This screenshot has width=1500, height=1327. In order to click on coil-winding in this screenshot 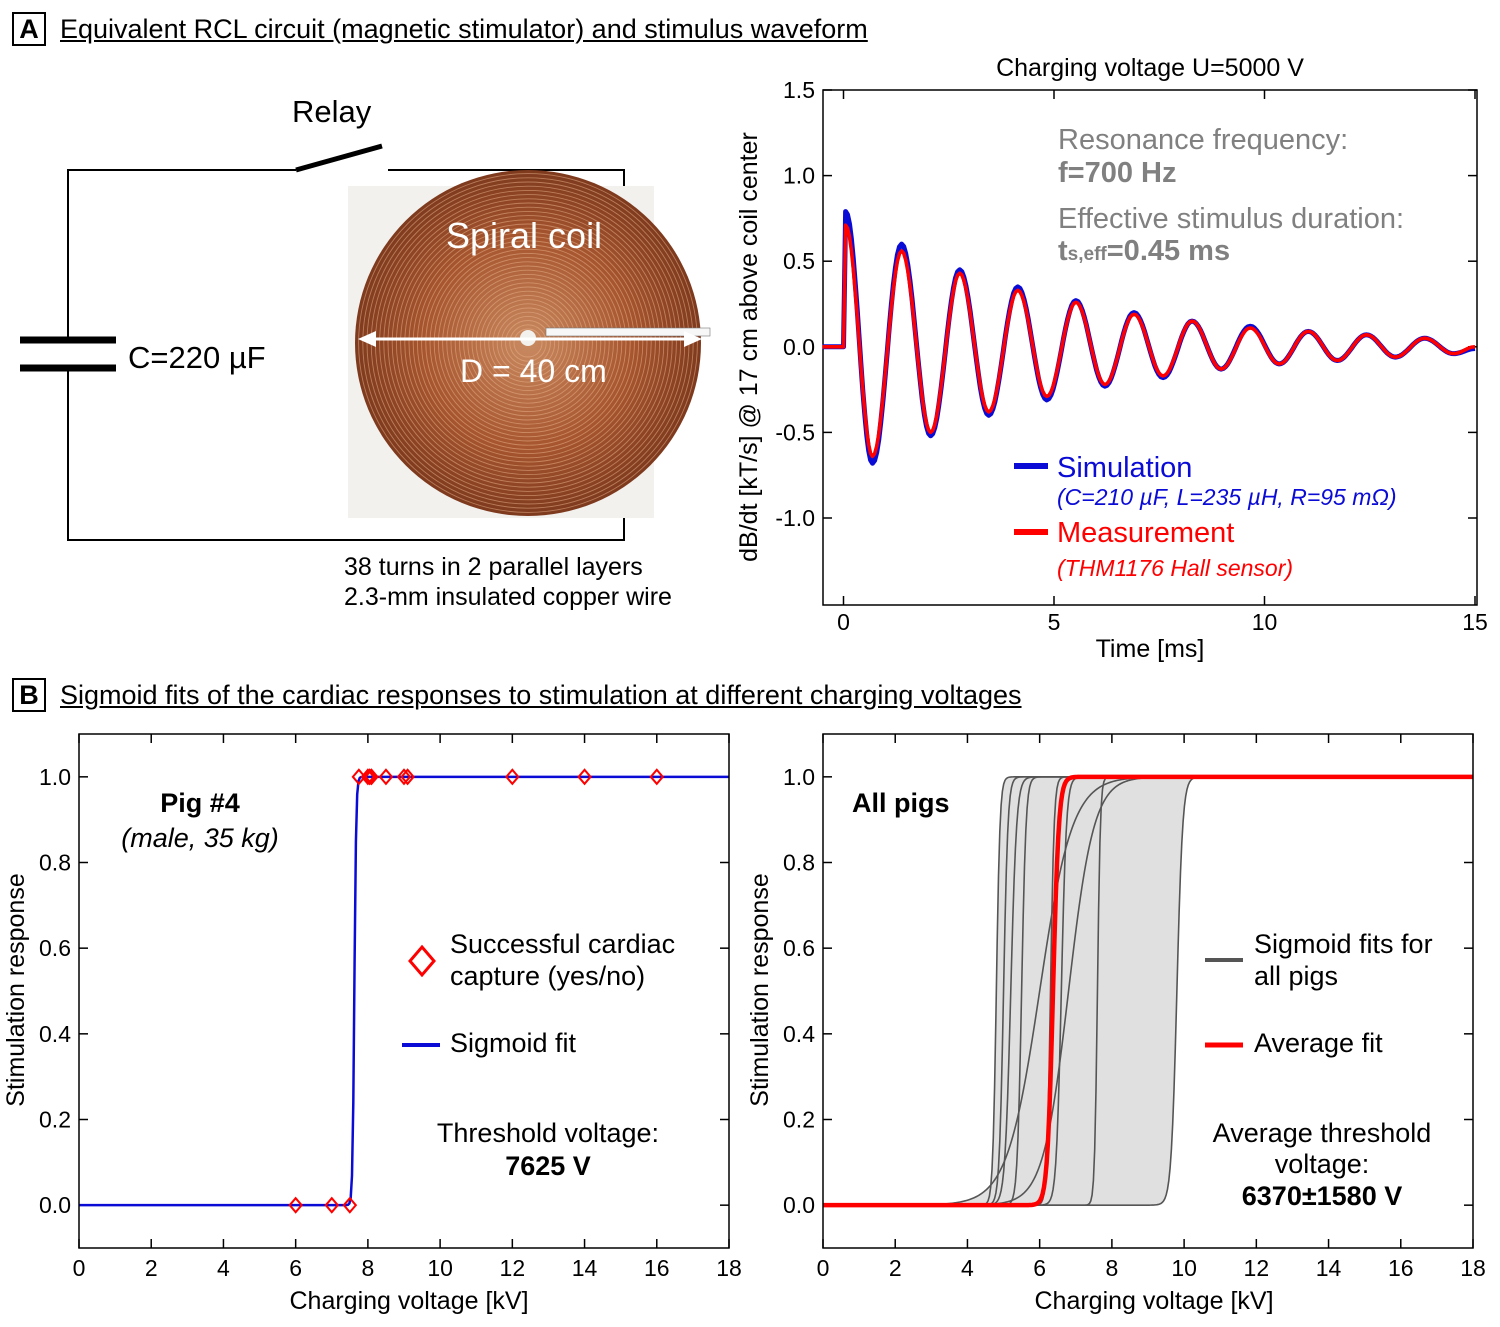, I will do `click(528, 343)`.